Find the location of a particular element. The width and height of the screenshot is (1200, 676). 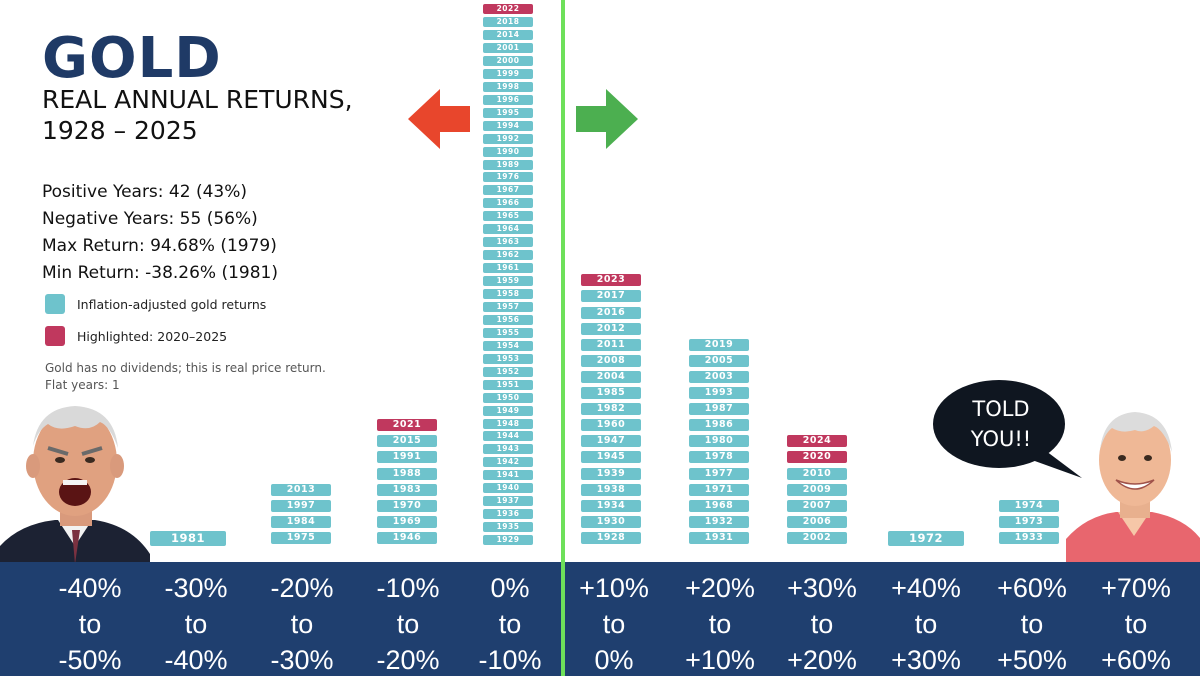

year-block: 1992 is located at coordinates (508, 138).